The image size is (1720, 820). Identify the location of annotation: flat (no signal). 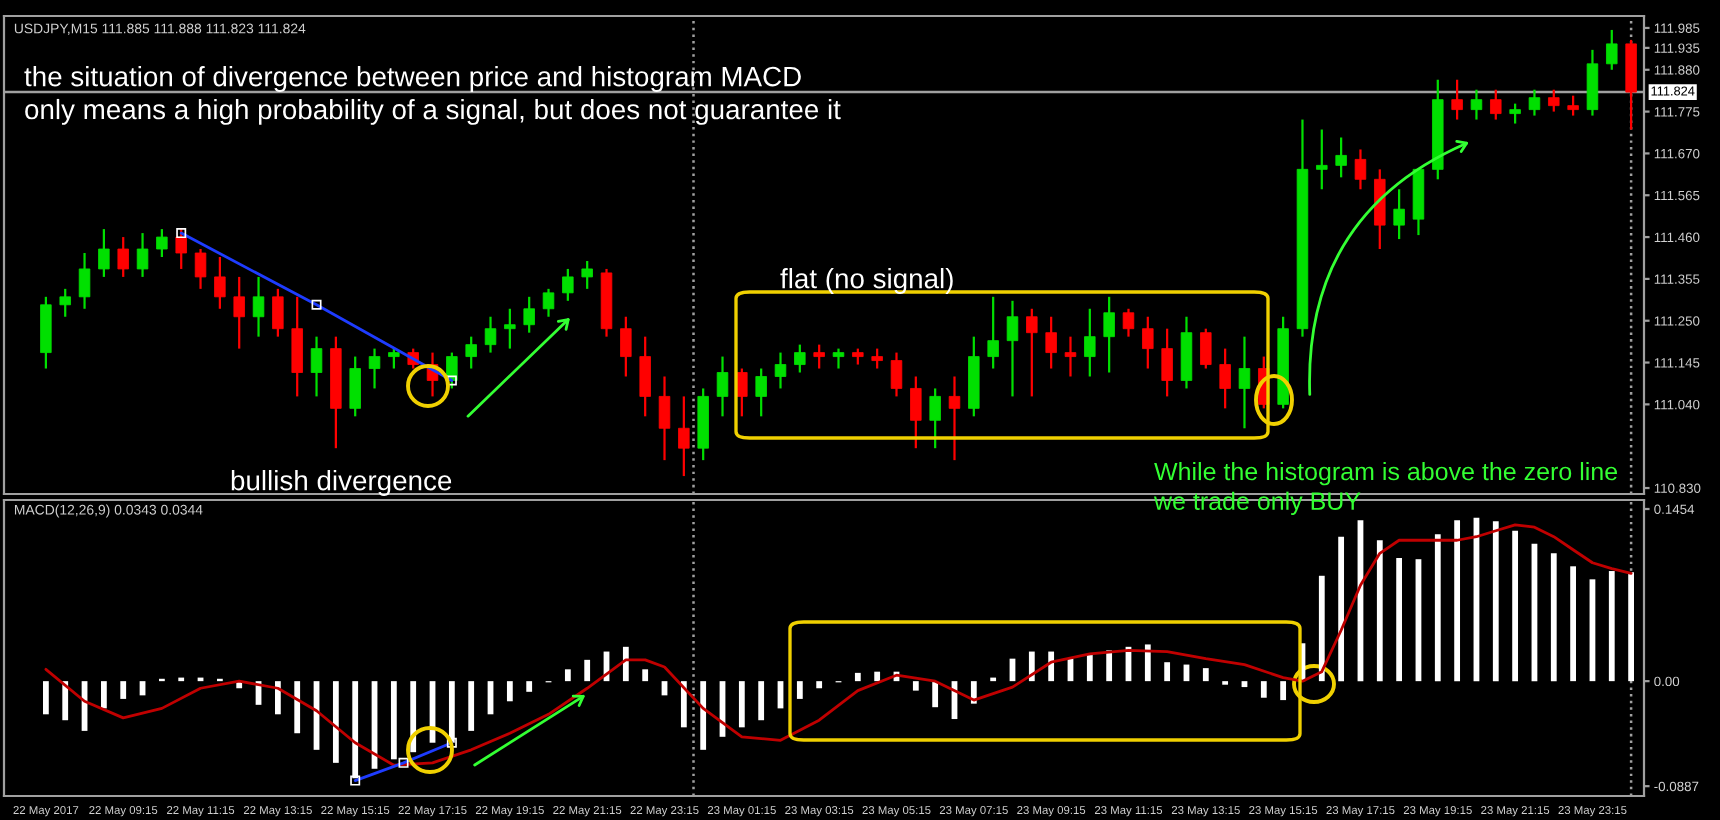
(866, 281).